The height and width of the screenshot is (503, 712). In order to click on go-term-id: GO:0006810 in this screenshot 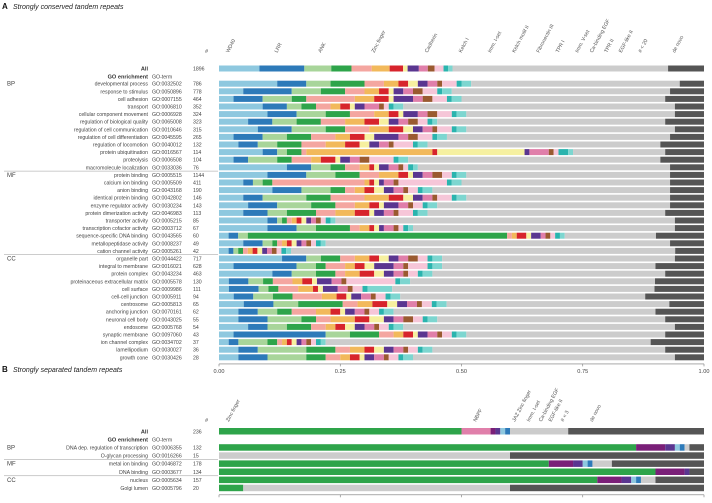, I will do `click(167, 108)`.